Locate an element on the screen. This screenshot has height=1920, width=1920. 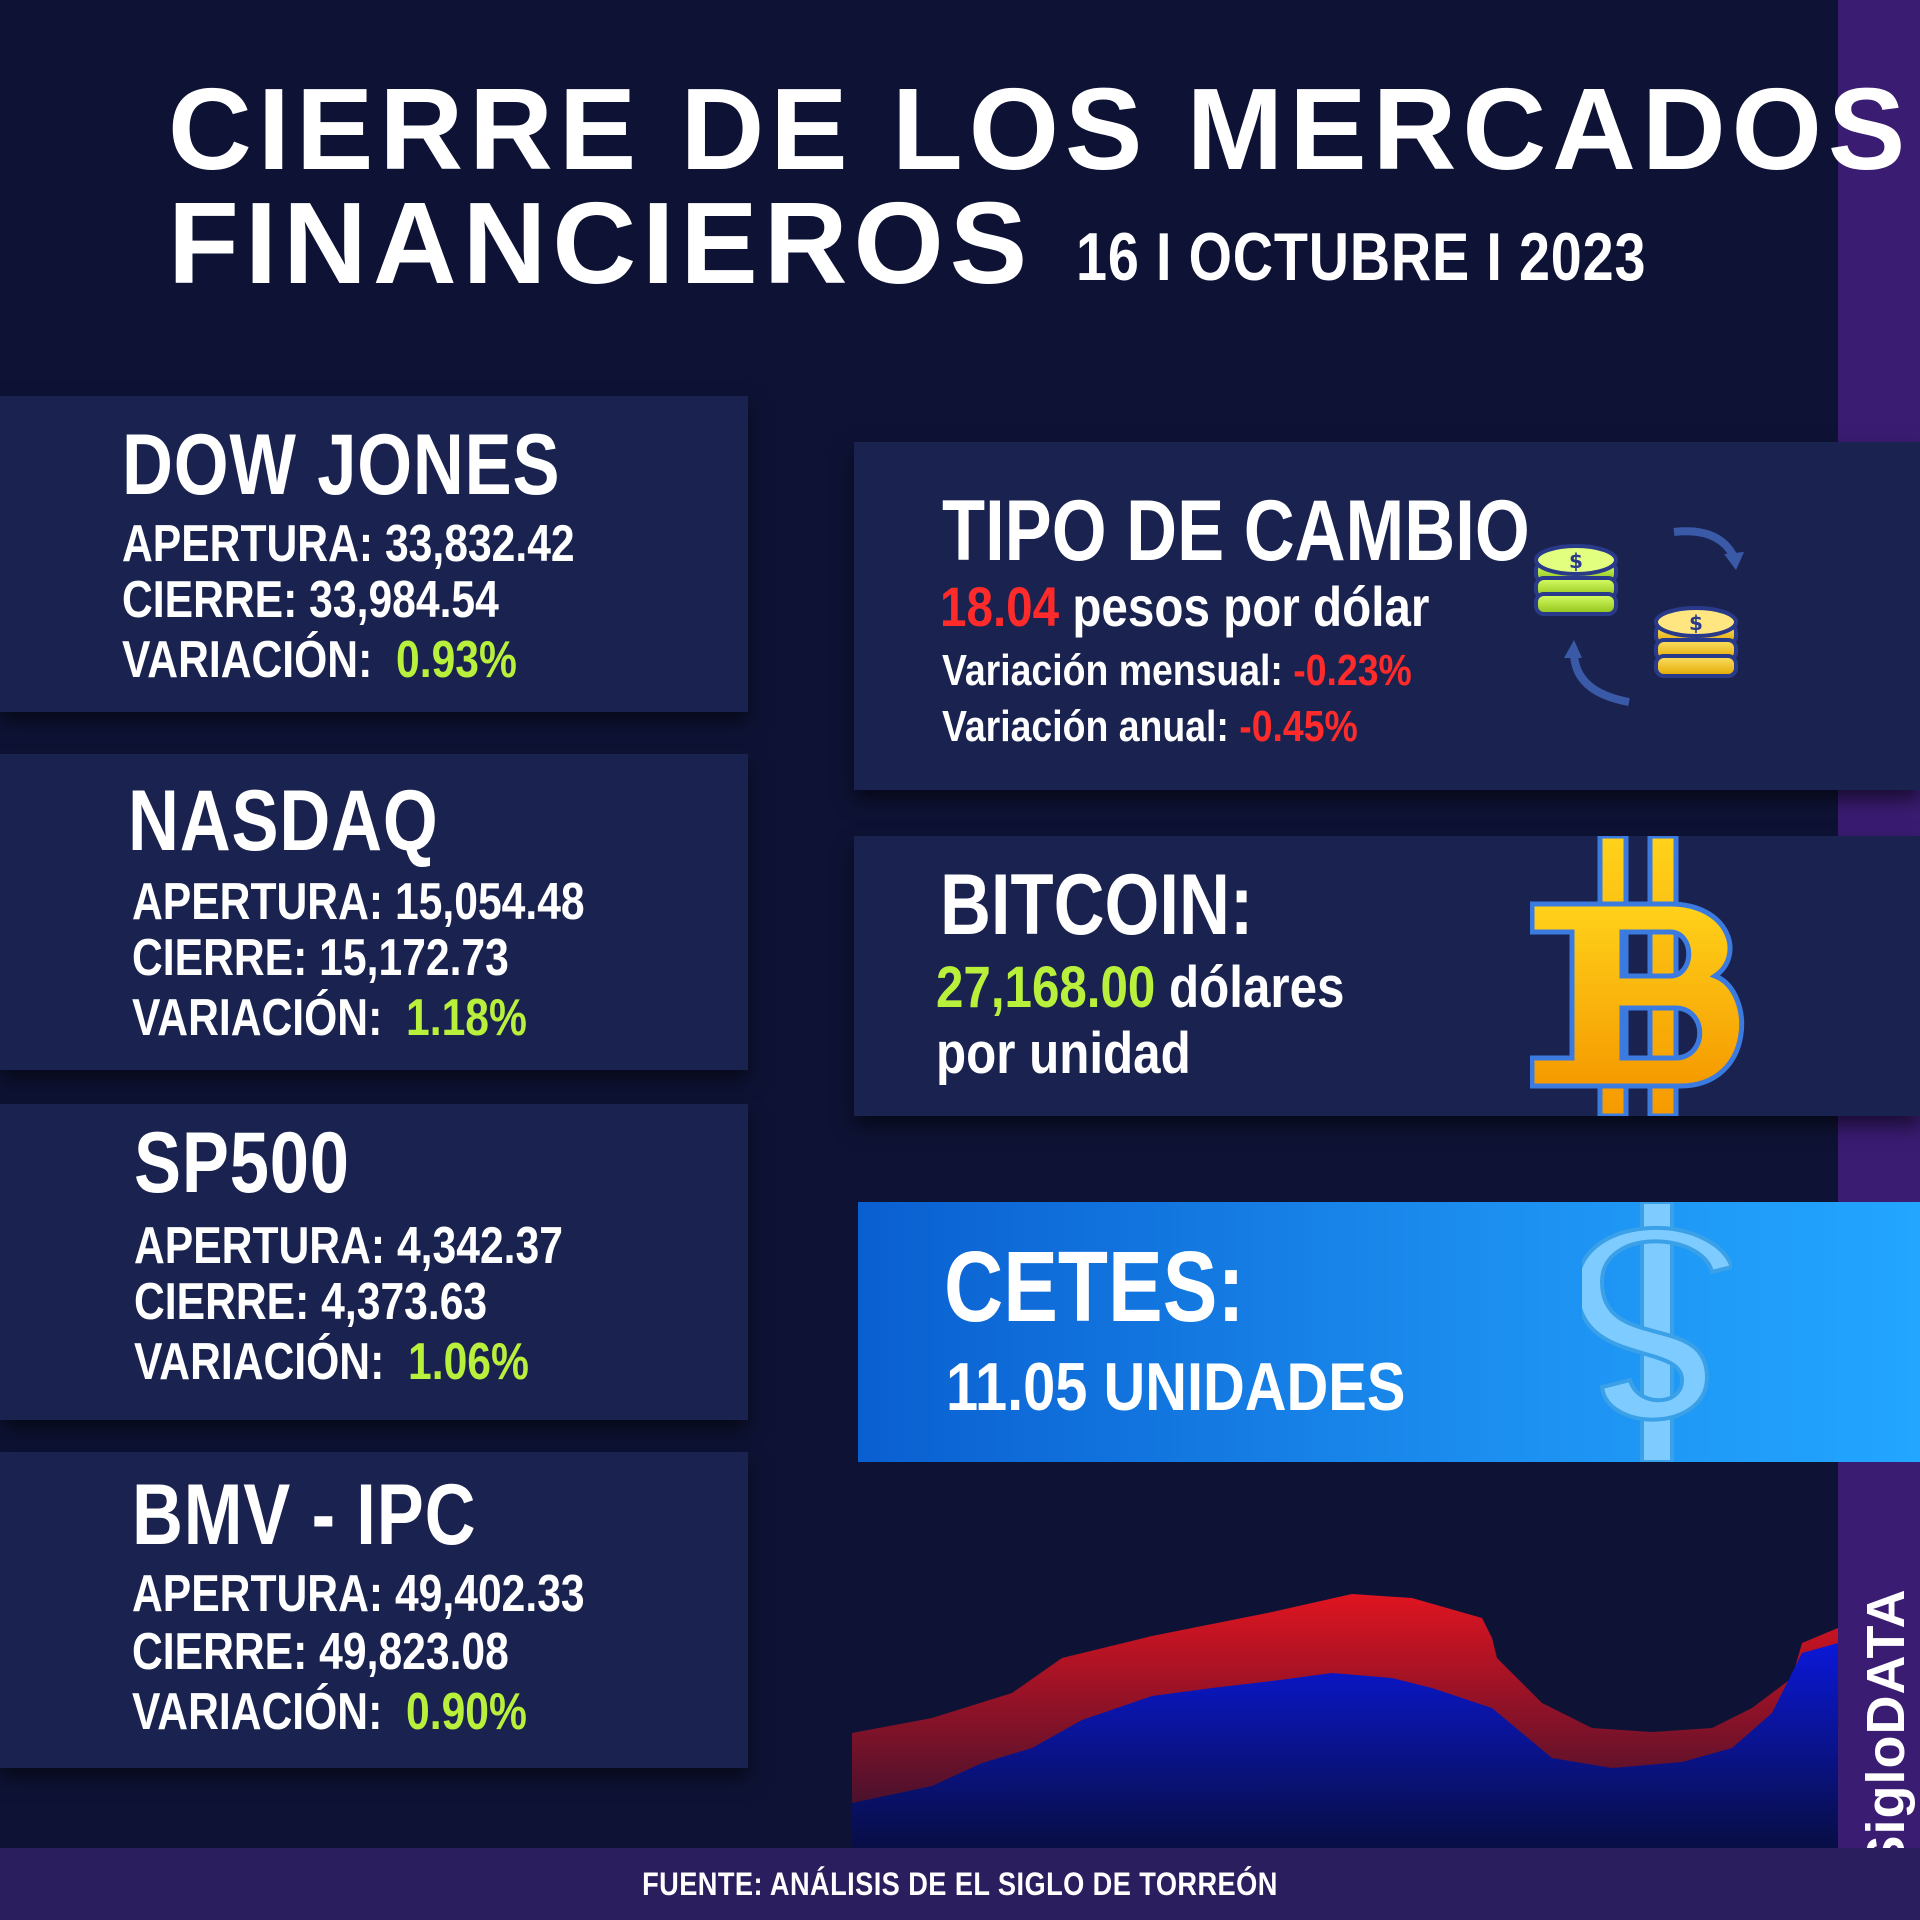
bitcoin-value-row: 27,168.00 dólares is located at coordinates (1140, 987).